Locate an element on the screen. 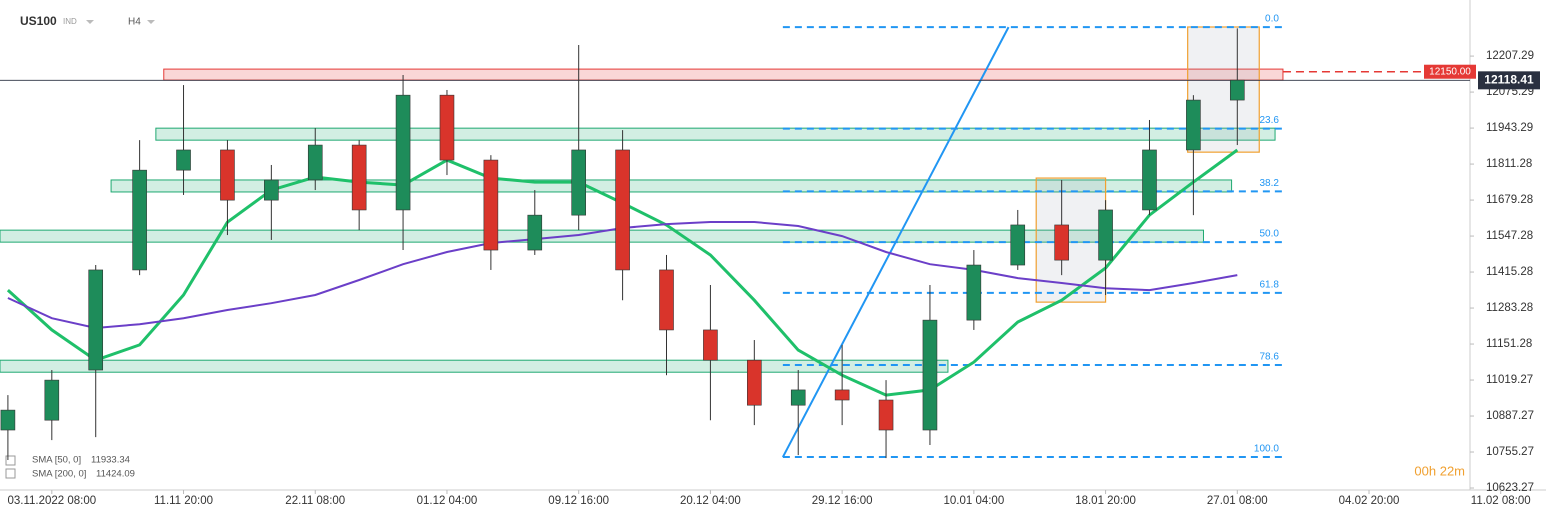 The image size is (1546, 523). fib-label: 38.2 is located at coordinates (1269, 183).